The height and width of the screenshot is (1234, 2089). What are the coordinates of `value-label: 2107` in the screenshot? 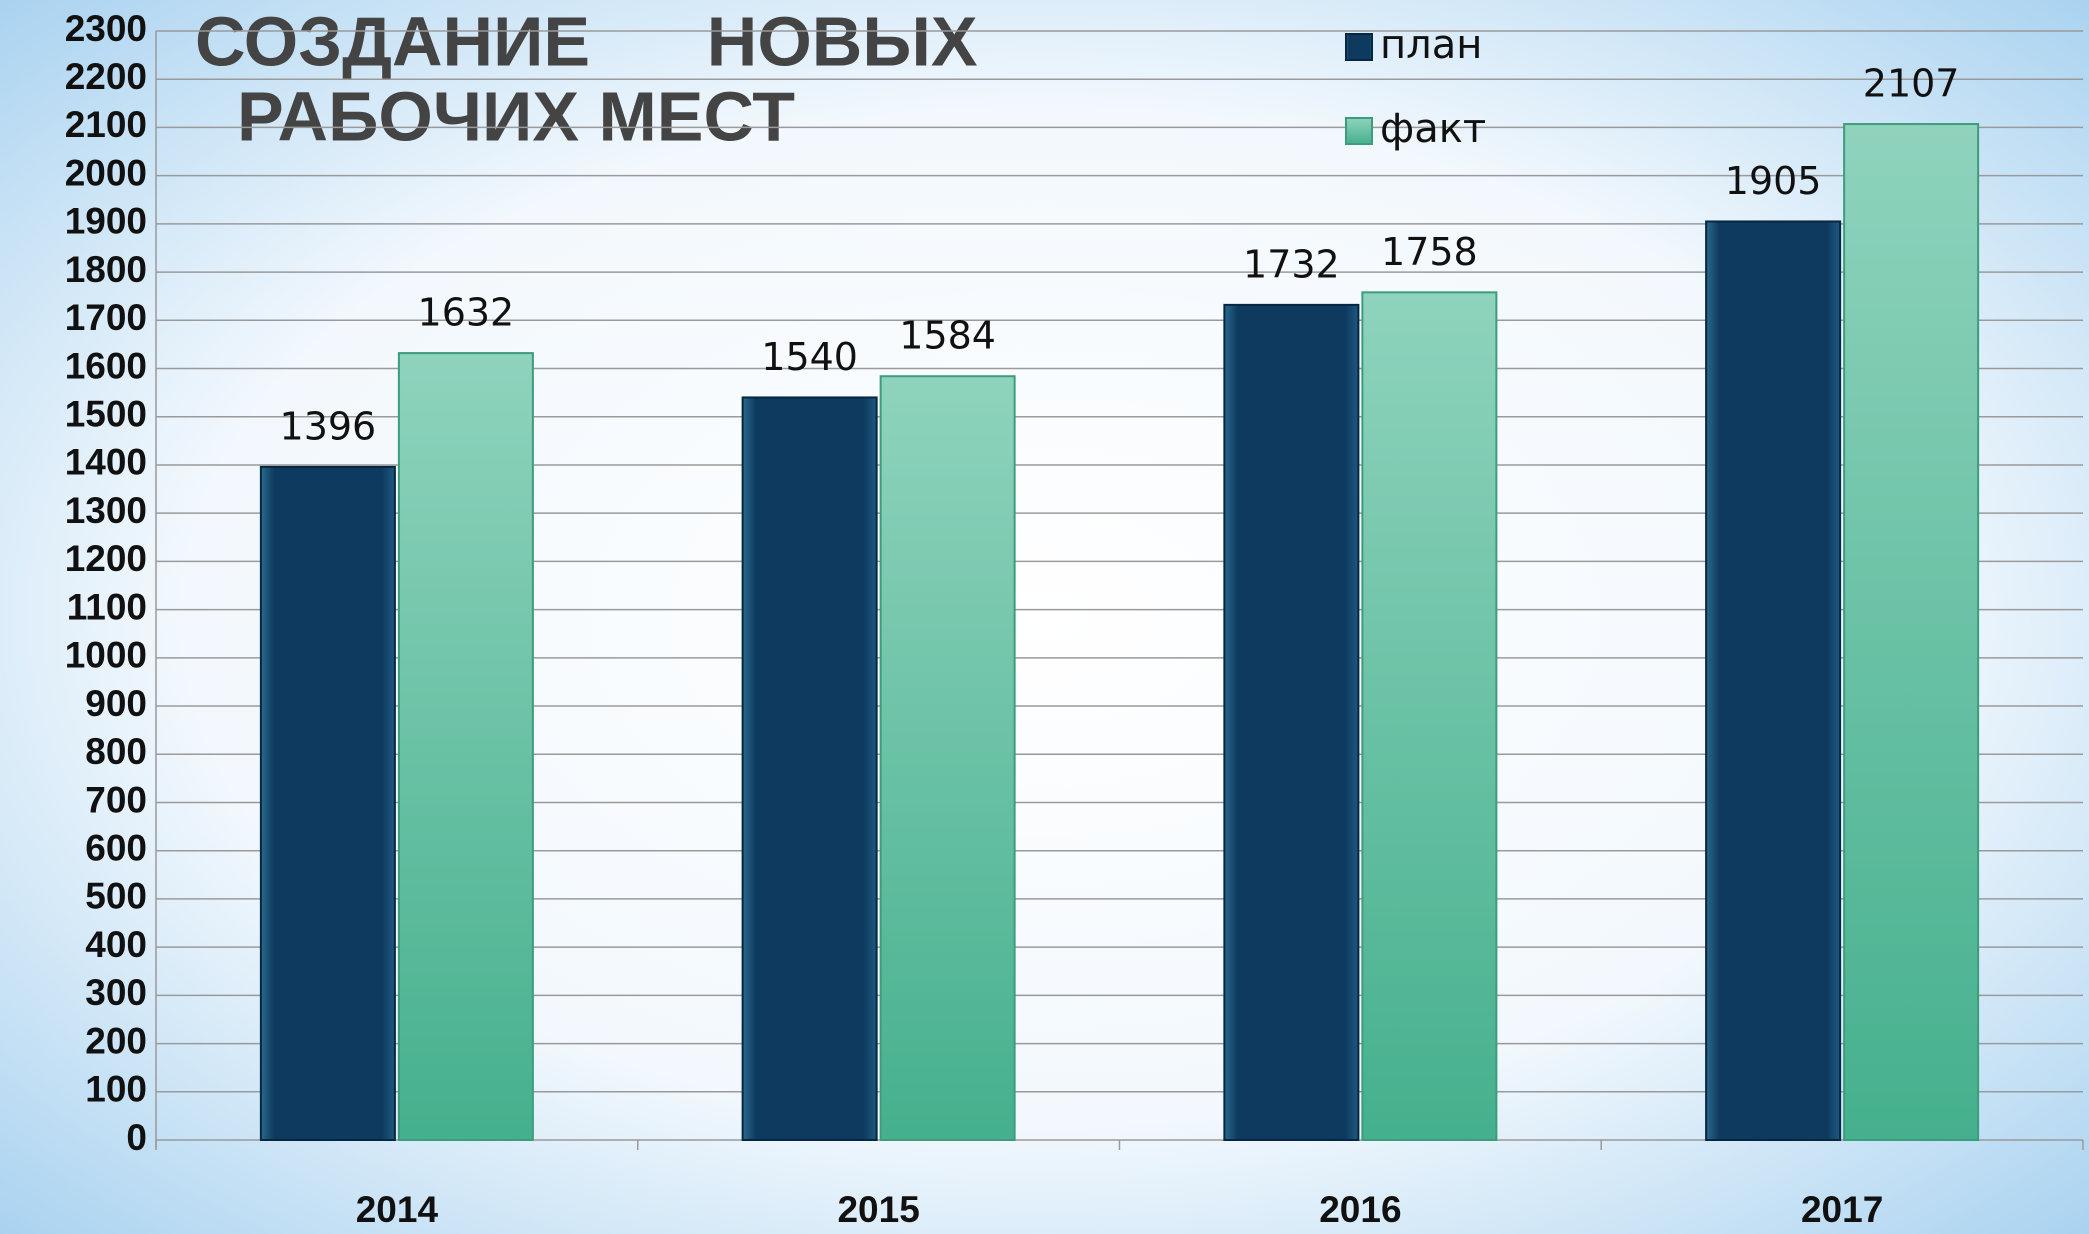 It's located at (1911, 84).